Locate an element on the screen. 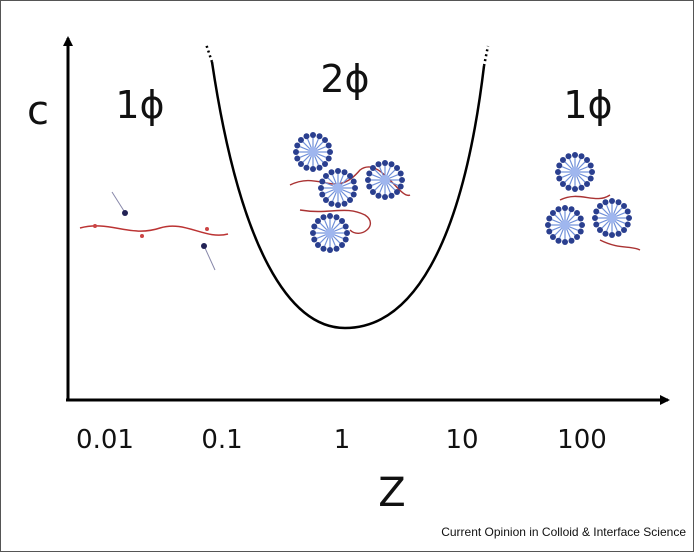  x-tick-label: 0.01 is located at coordinates (105, 440).